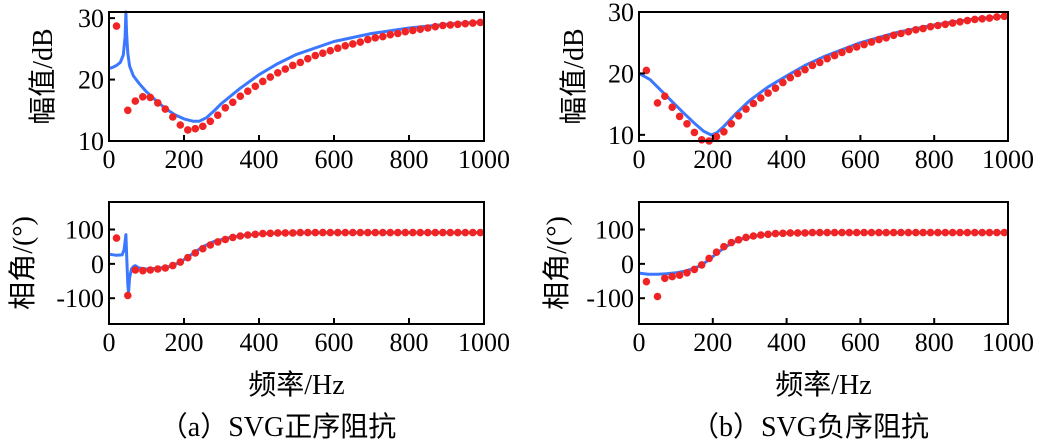 The image size is (1043, 441). What do you see at coordinates (610, 298) in the screenshot?
I see `y-tick-label: -100` at bounding box center [610, 298].